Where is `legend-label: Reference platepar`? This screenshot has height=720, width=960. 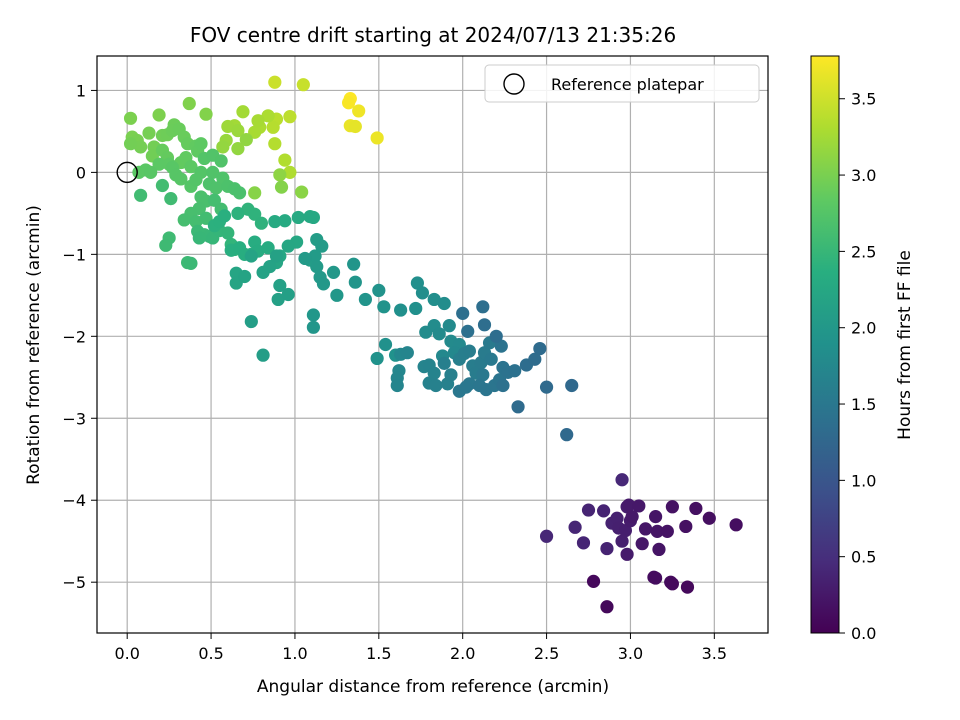 legend-label: Reference platepar is located at coordinates (627, 84).